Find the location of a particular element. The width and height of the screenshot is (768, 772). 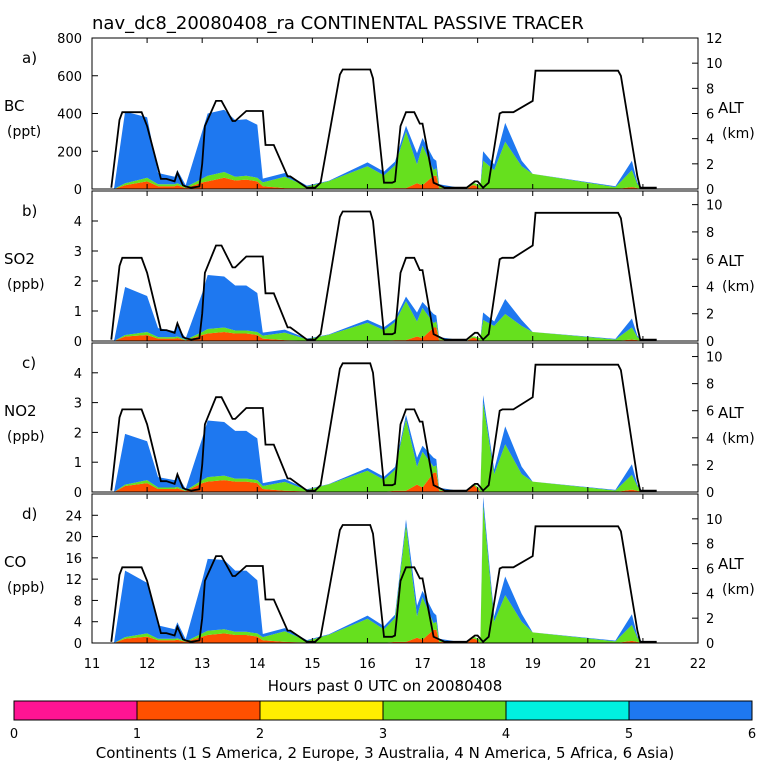

area-so2-n-america is located at coordinates (378, 321).